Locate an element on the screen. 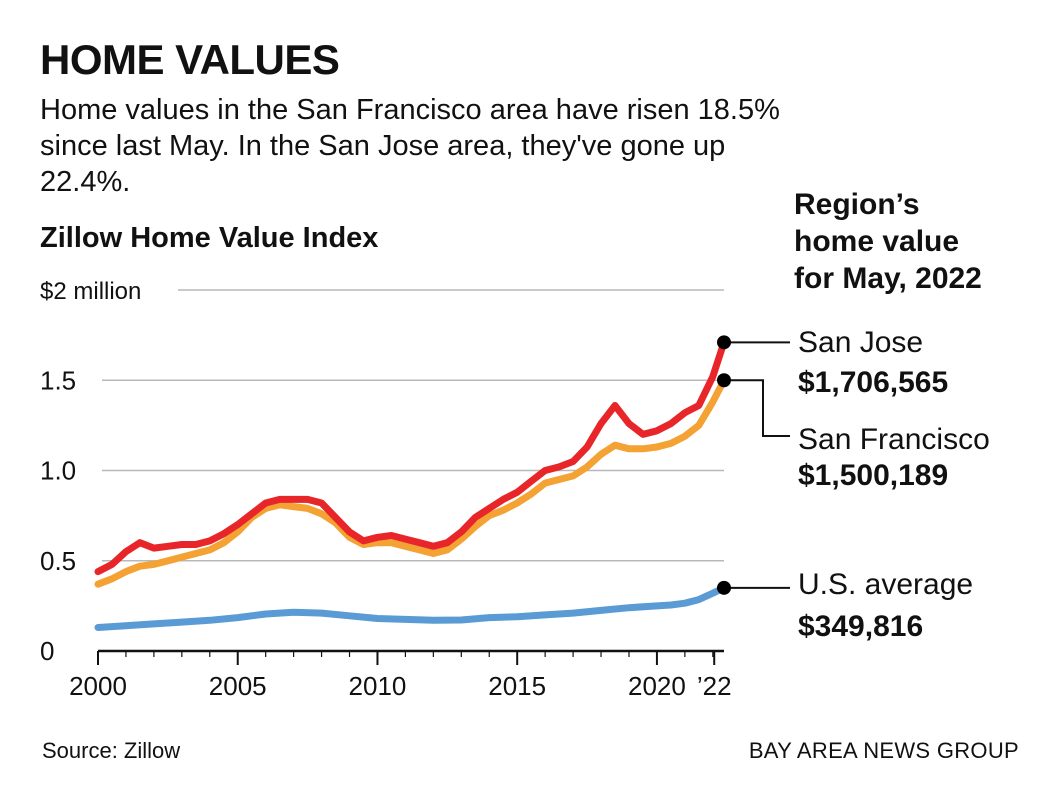  y-tick-label: 1.5 is located at coordinates (58, 380).